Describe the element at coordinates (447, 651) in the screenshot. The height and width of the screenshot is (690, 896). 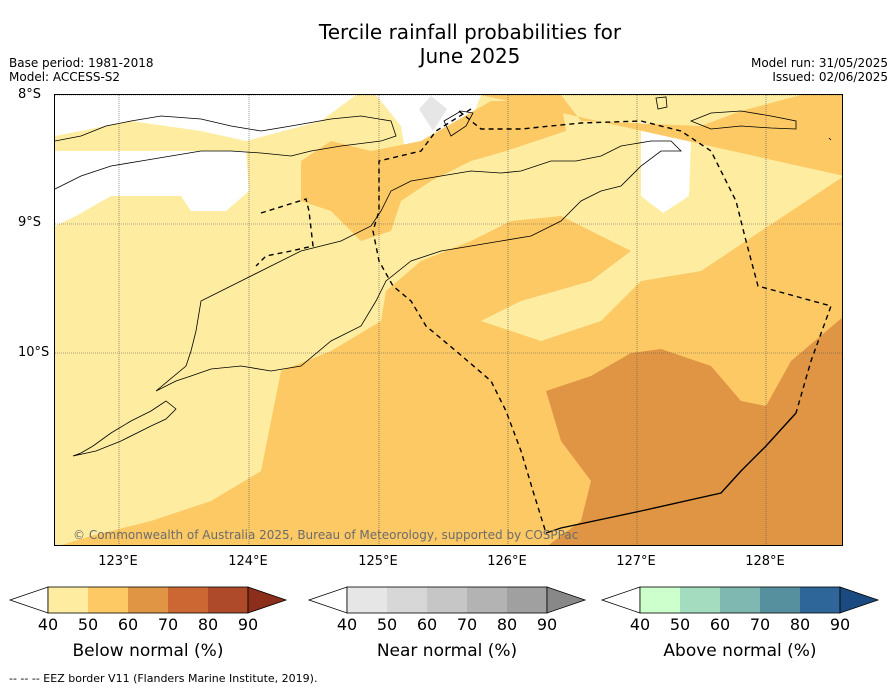
I see `colorbar-label: Near normal (%)` at that location.